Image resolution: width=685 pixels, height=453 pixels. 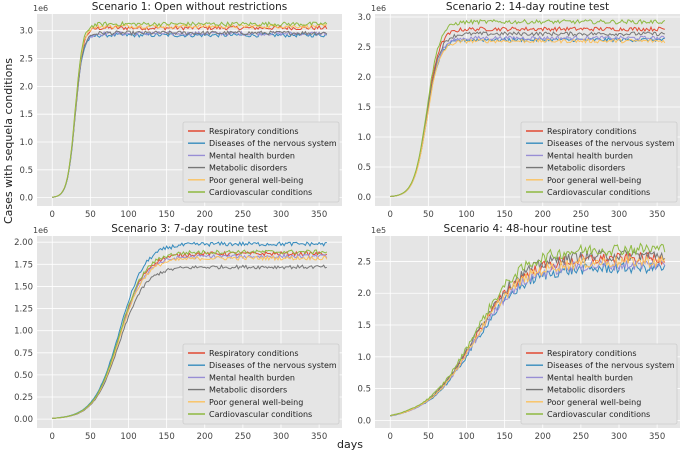 I want to click on x-axis-label: days, so click(x=350, y=444).